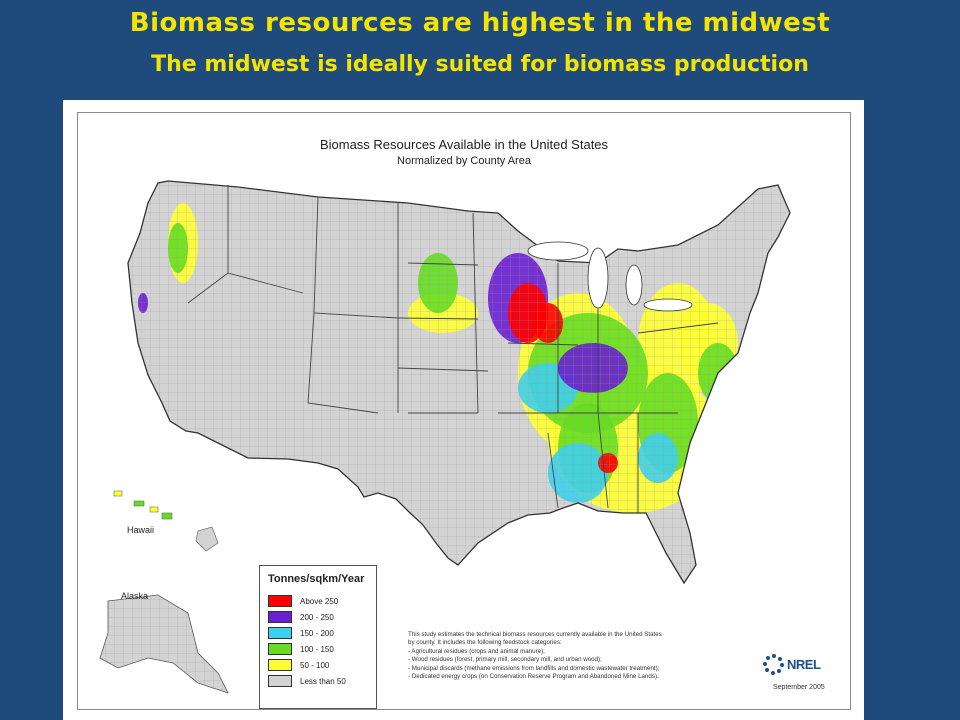 This screenshot has width=960, height=720. I want to click on legend-label: 100 - 150, so click(317, 649).